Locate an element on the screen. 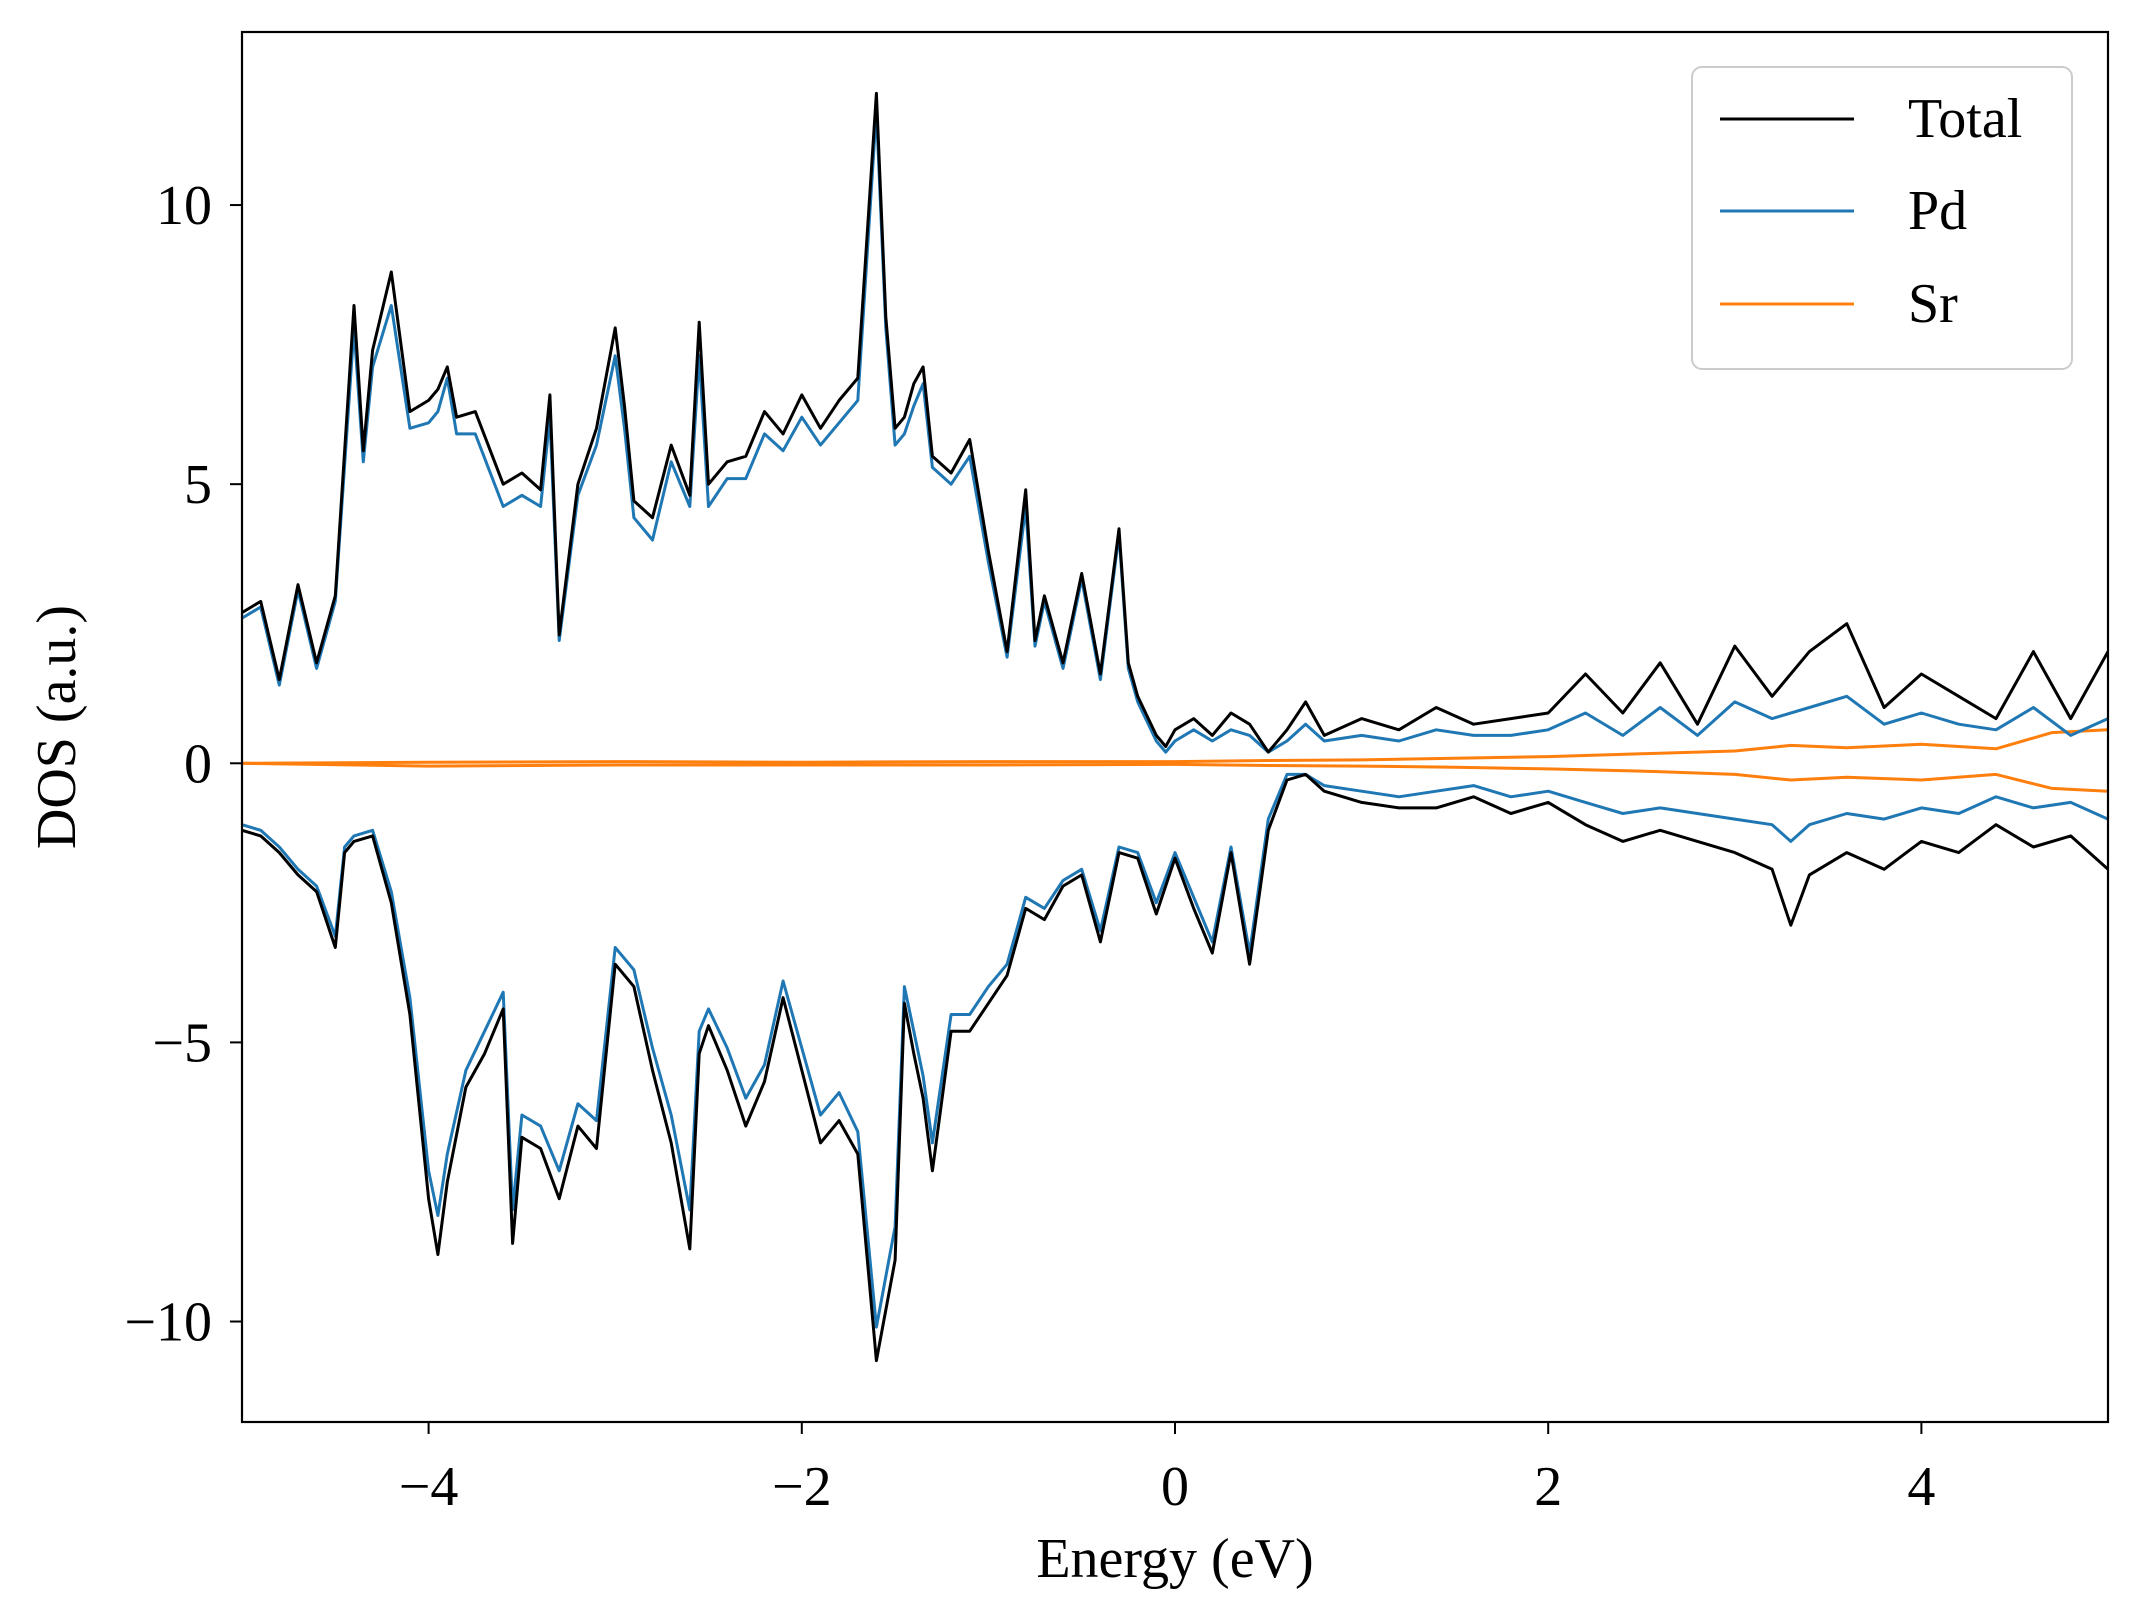 The height and width of the screenshot is (1617, 2134). legend-label-pd: Pd is located at coordinates (1937, 211).